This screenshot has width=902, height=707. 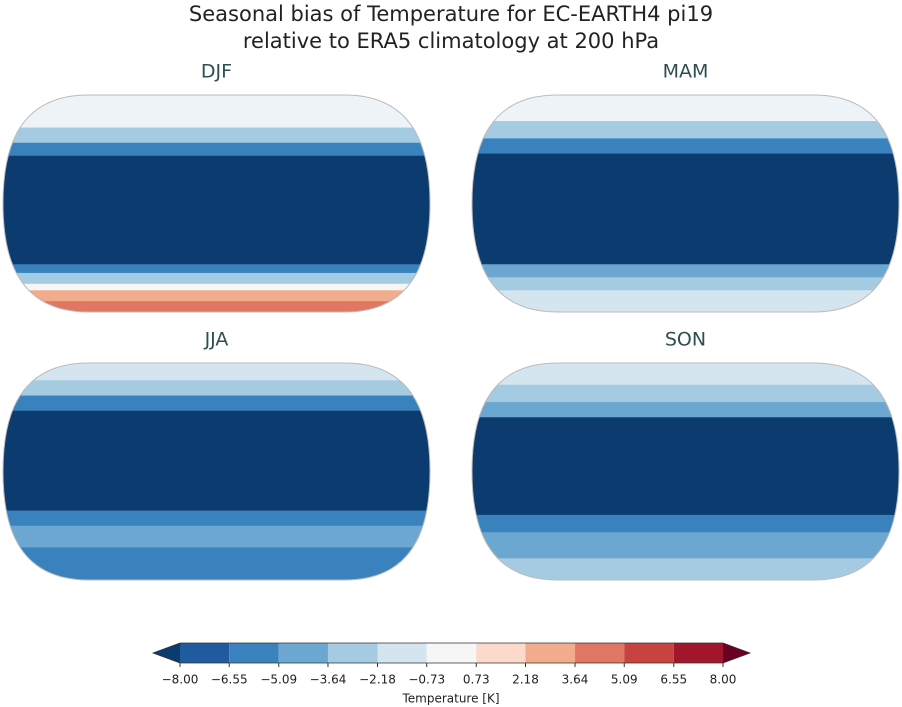 What do you see at coordinates (450, 699) in the screenshot?
I see `colorbar-label: Temperature [K]` at bounding box center [450, 699].